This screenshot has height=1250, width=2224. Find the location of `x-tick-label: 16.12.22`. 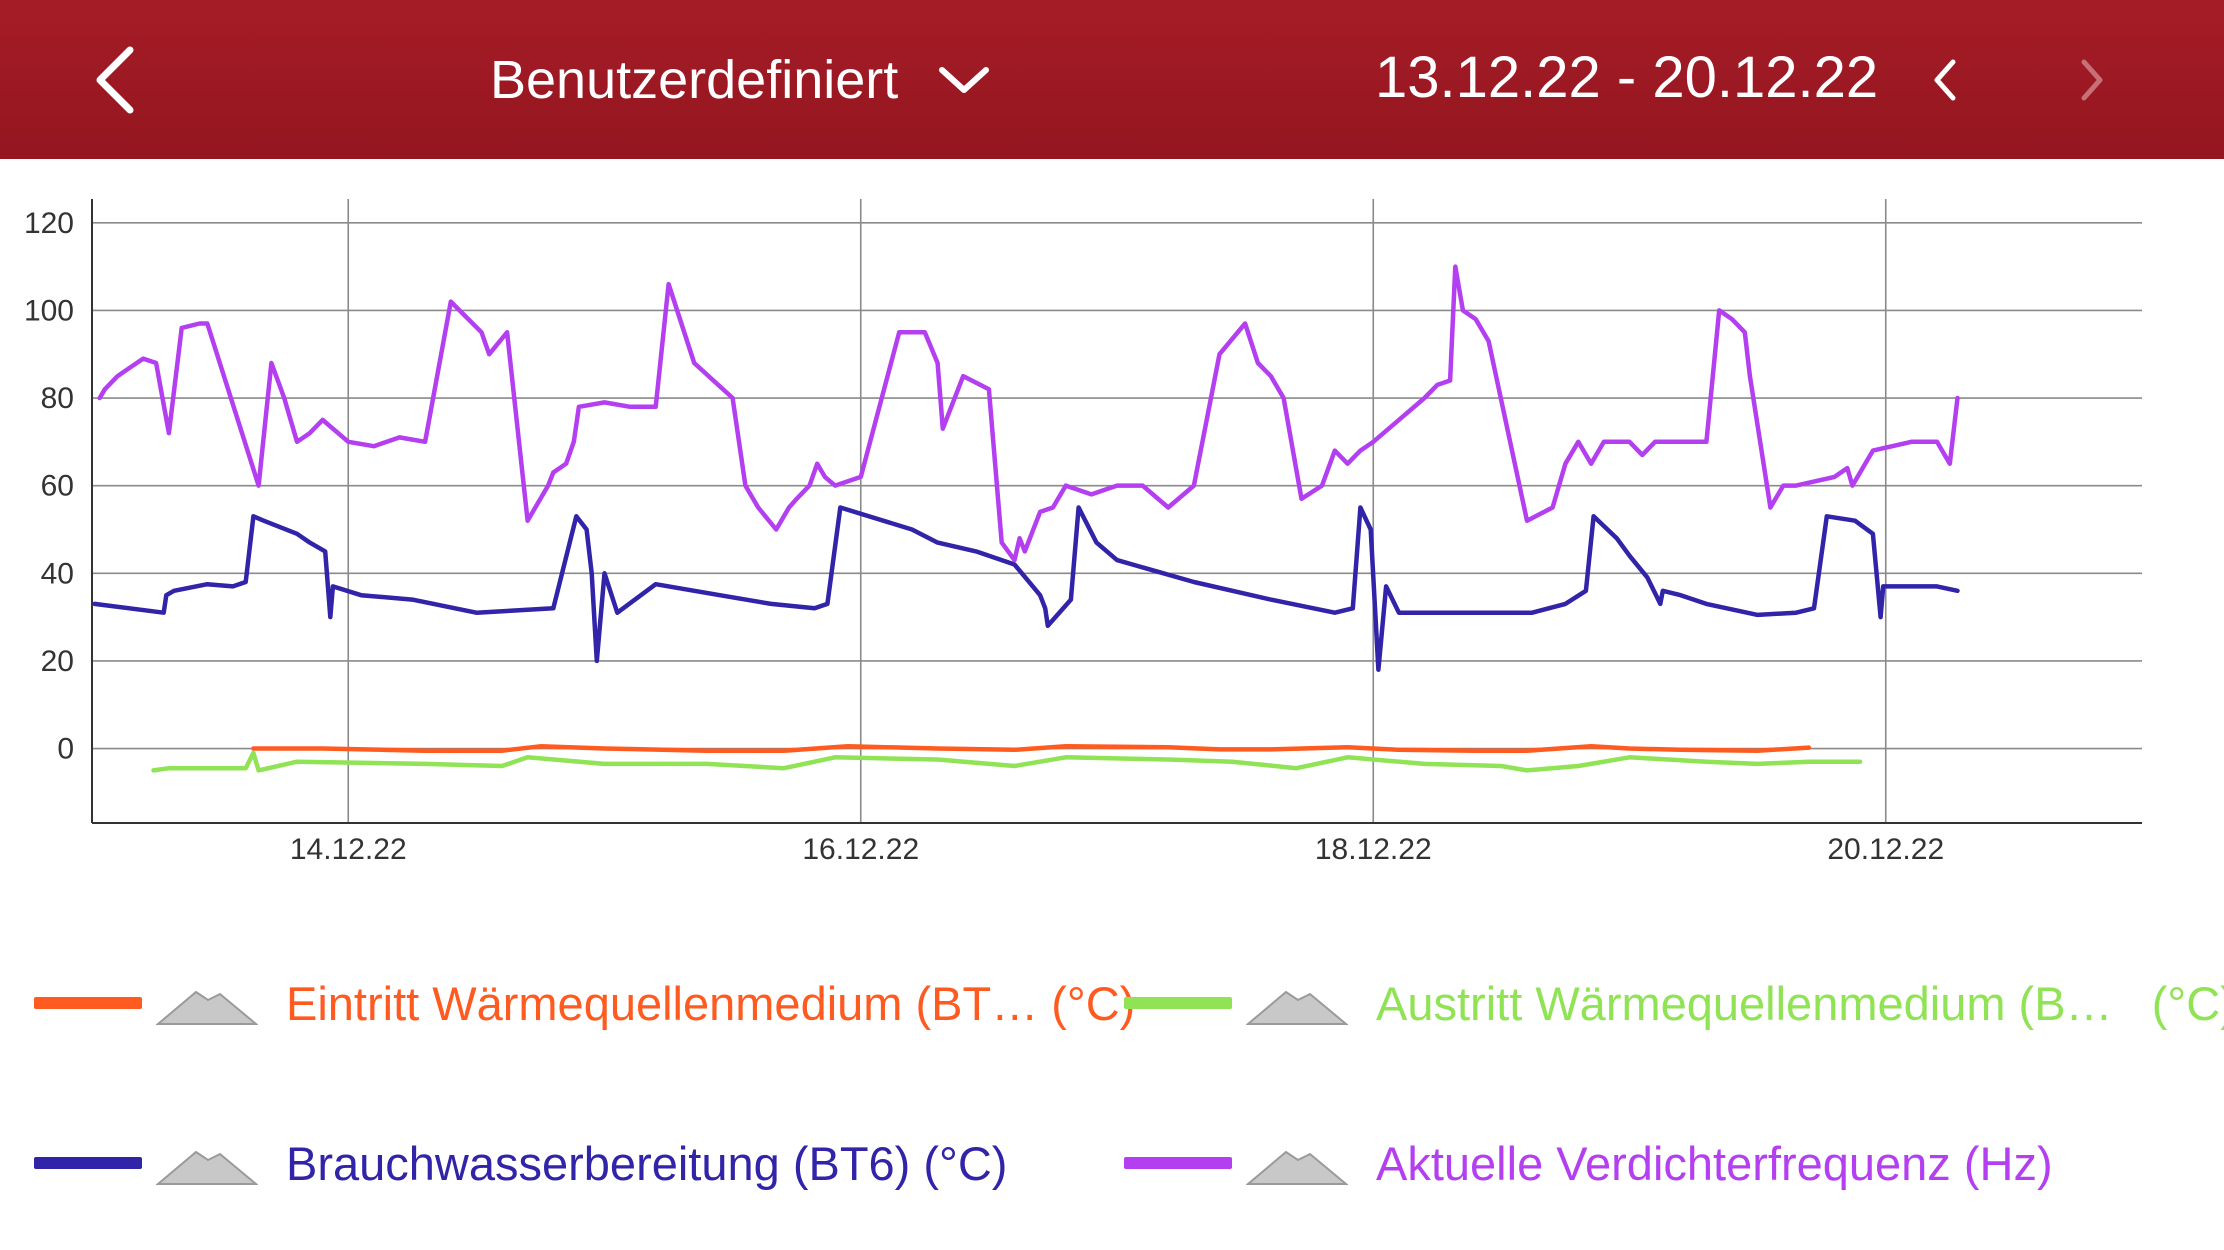

x-tick-label: 16.12.22 is located at coordinates (860, 849).